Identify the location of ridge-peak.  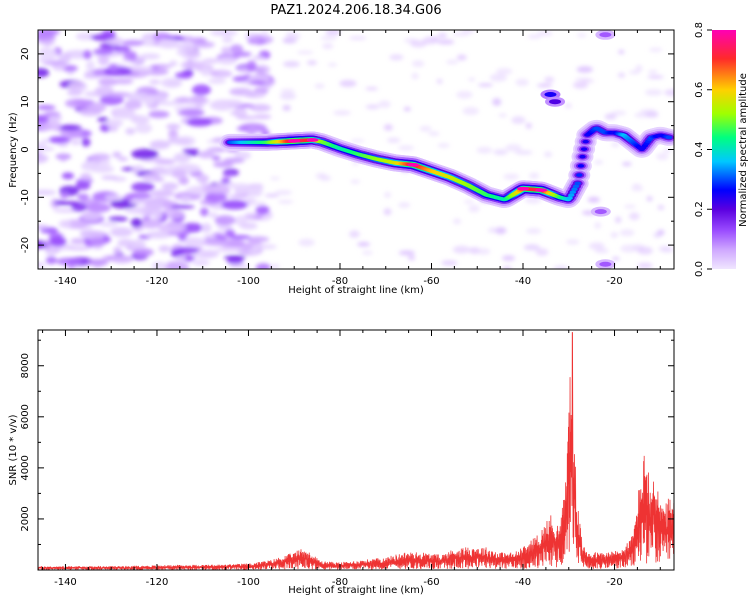
(312, 140).